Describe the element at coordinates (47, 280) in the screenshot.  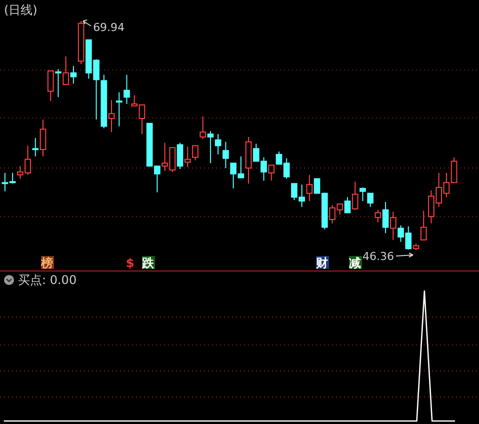
I see `chart-title: 买点: 0.00` at that location.